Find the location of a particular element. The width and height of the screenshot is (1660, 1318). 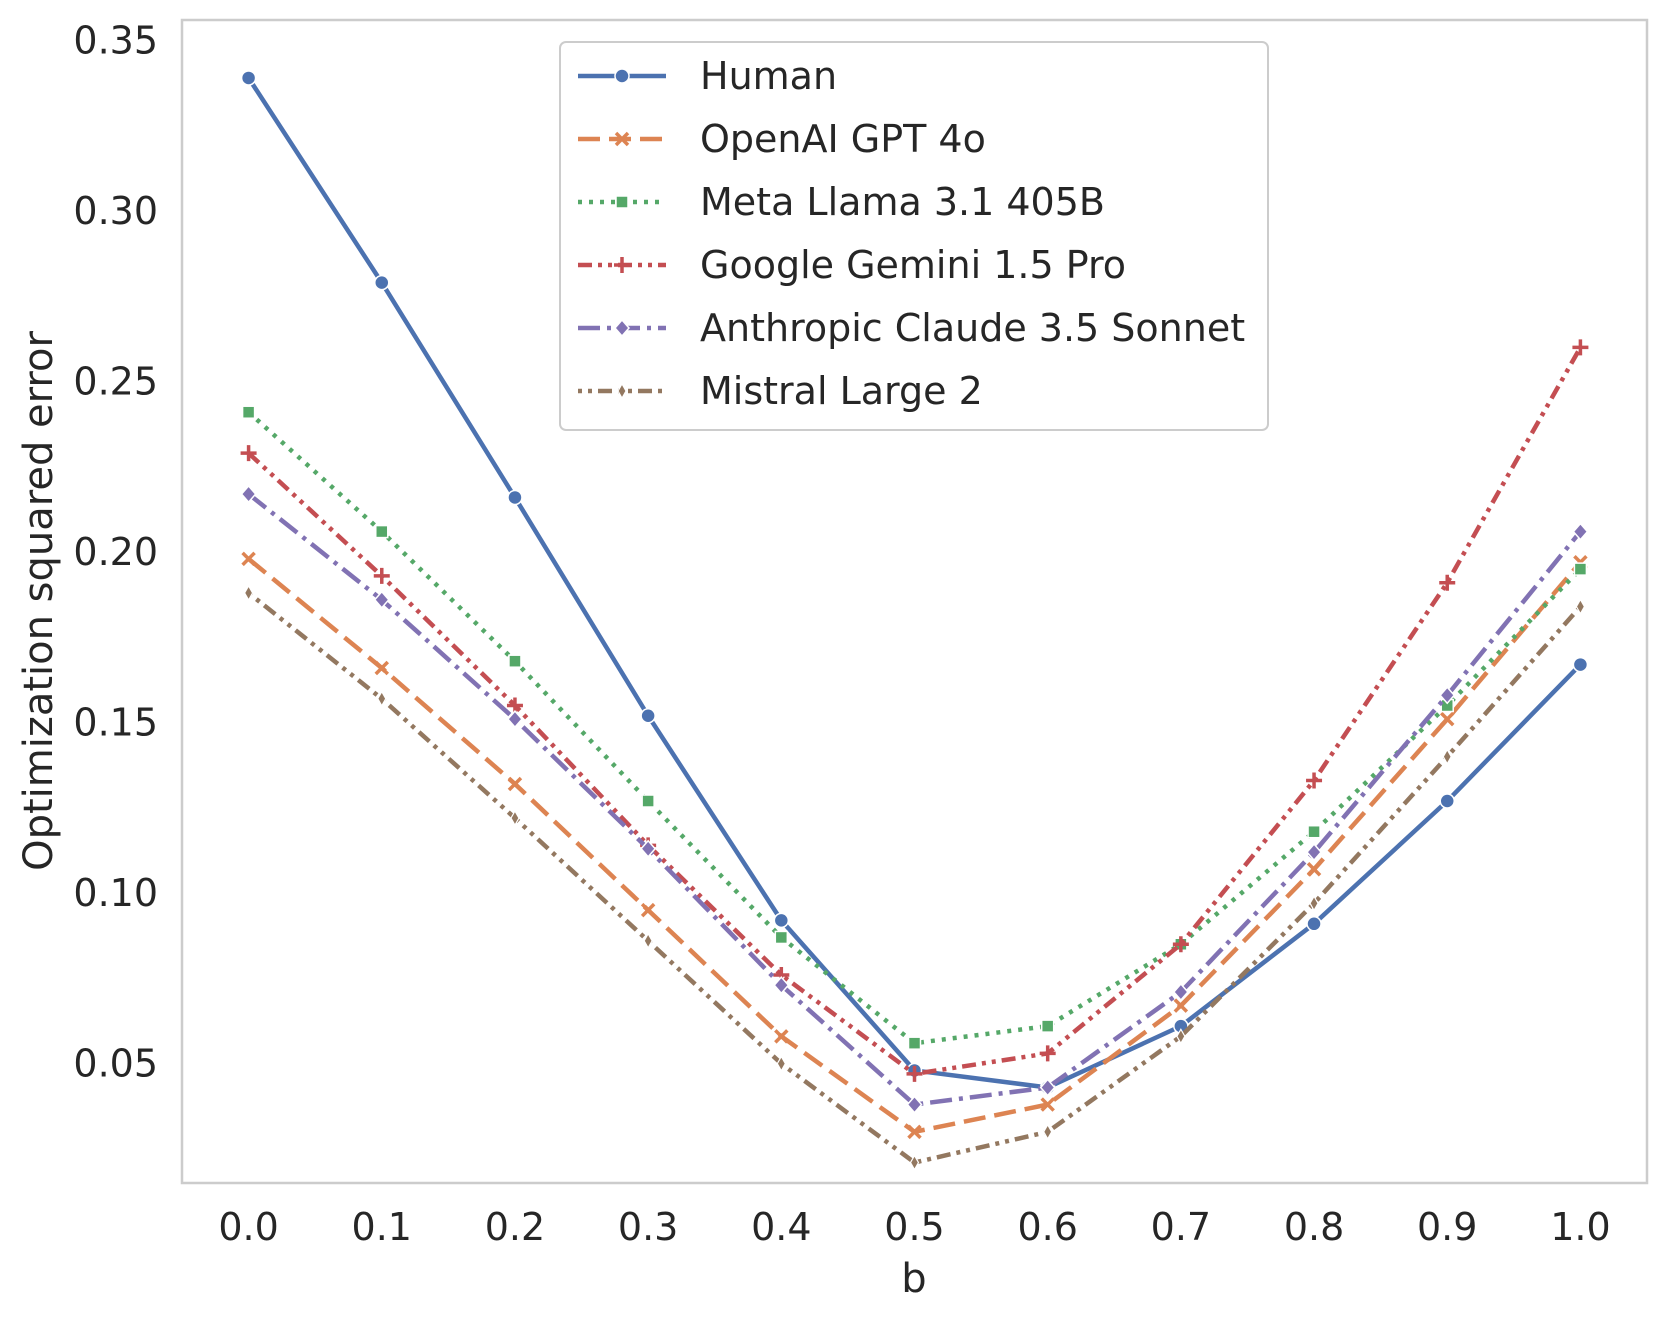

legend-entry: OpenAI GPT 4o is located at coordinates (782, 139).